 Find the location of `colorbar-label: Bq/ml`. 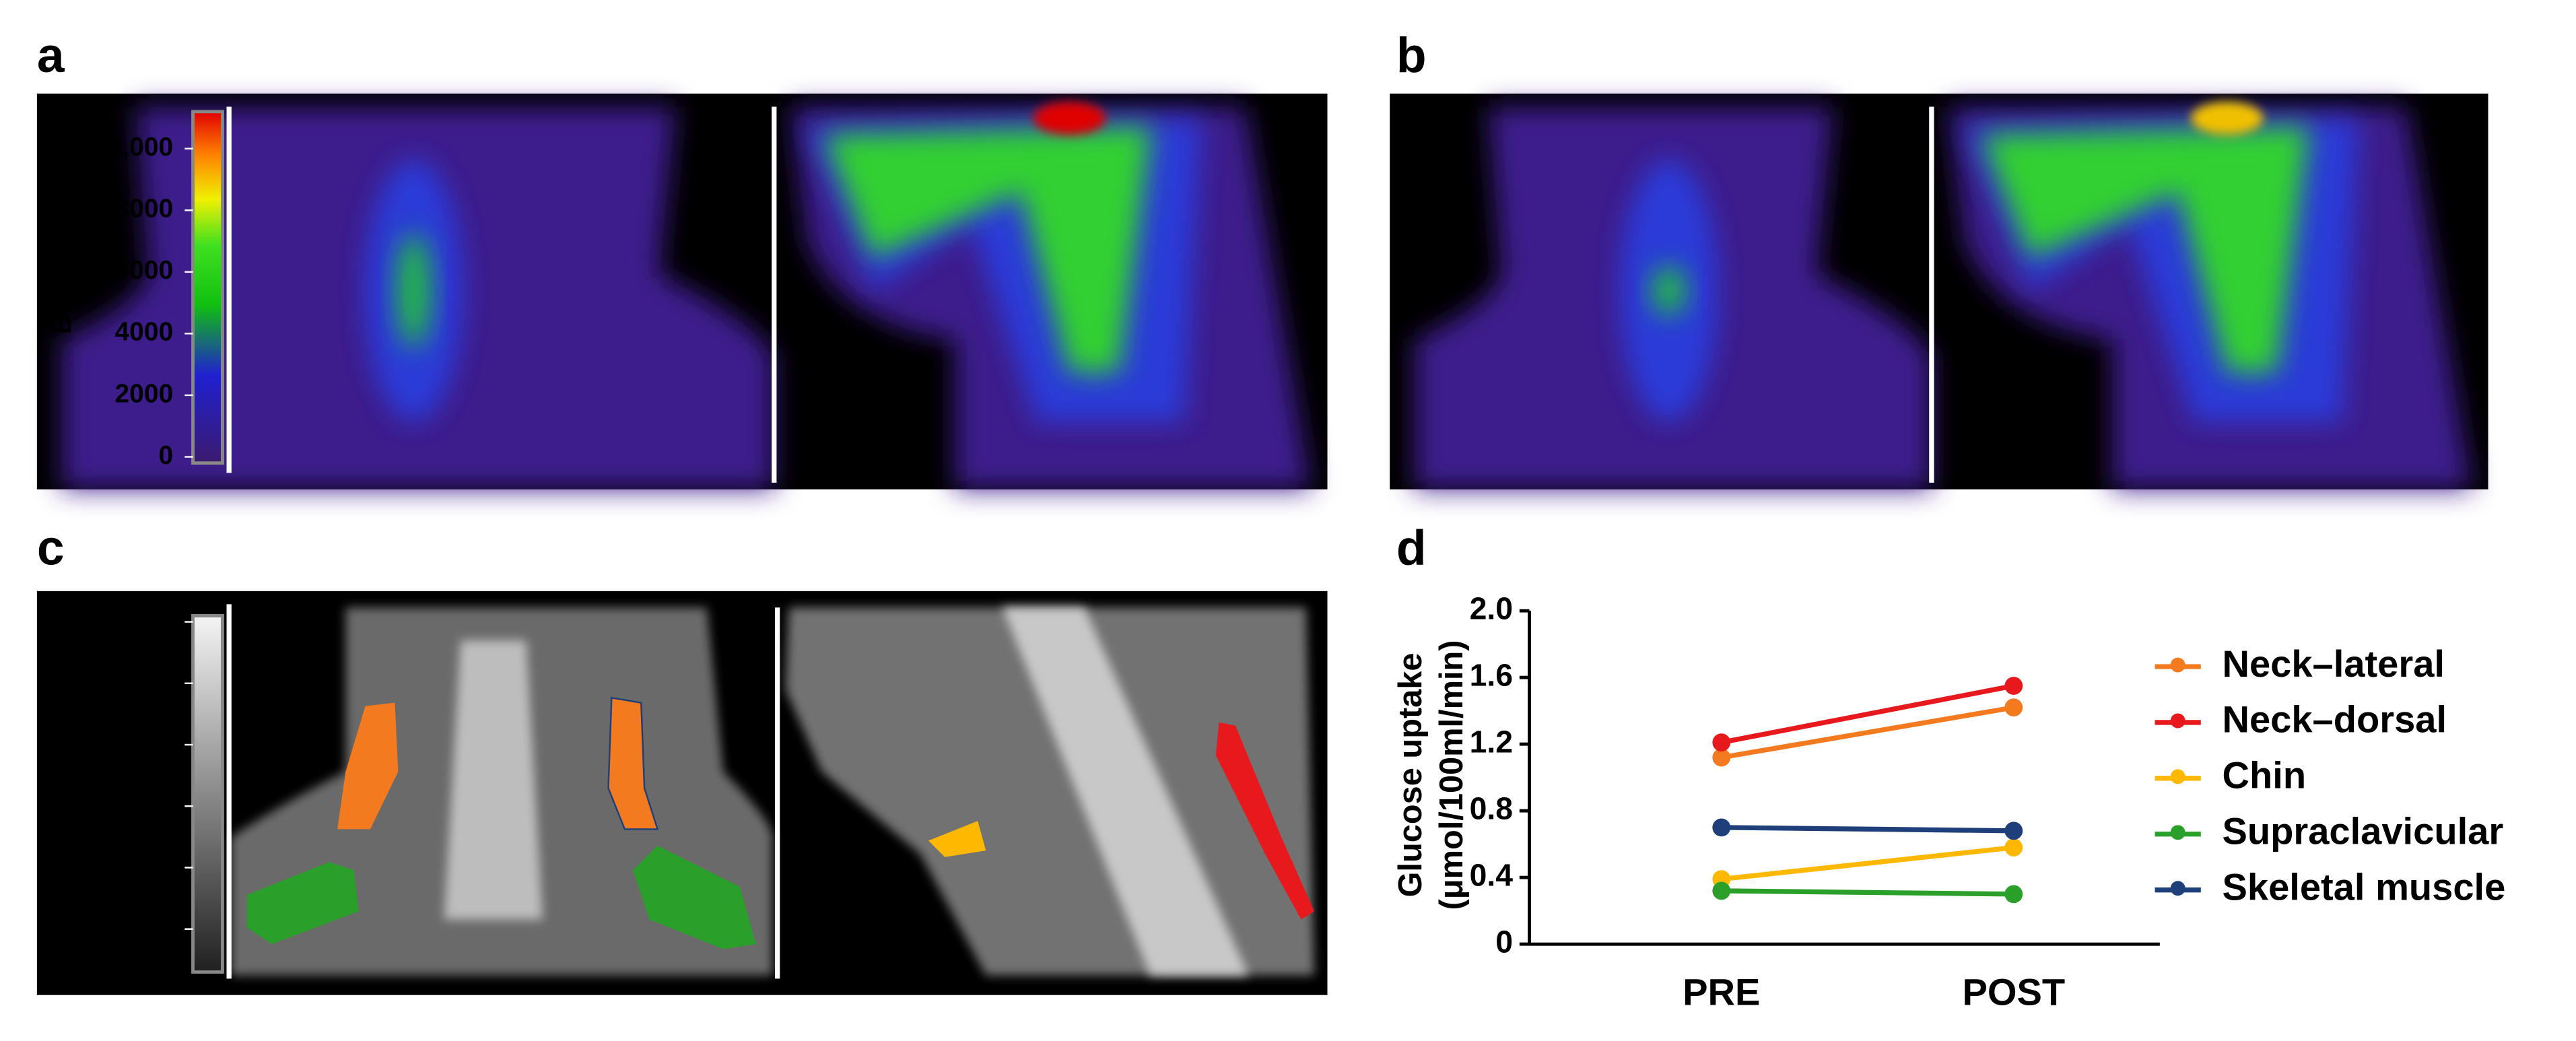

colorbar-label: Bq/ml is located at coordinates (61, 295).